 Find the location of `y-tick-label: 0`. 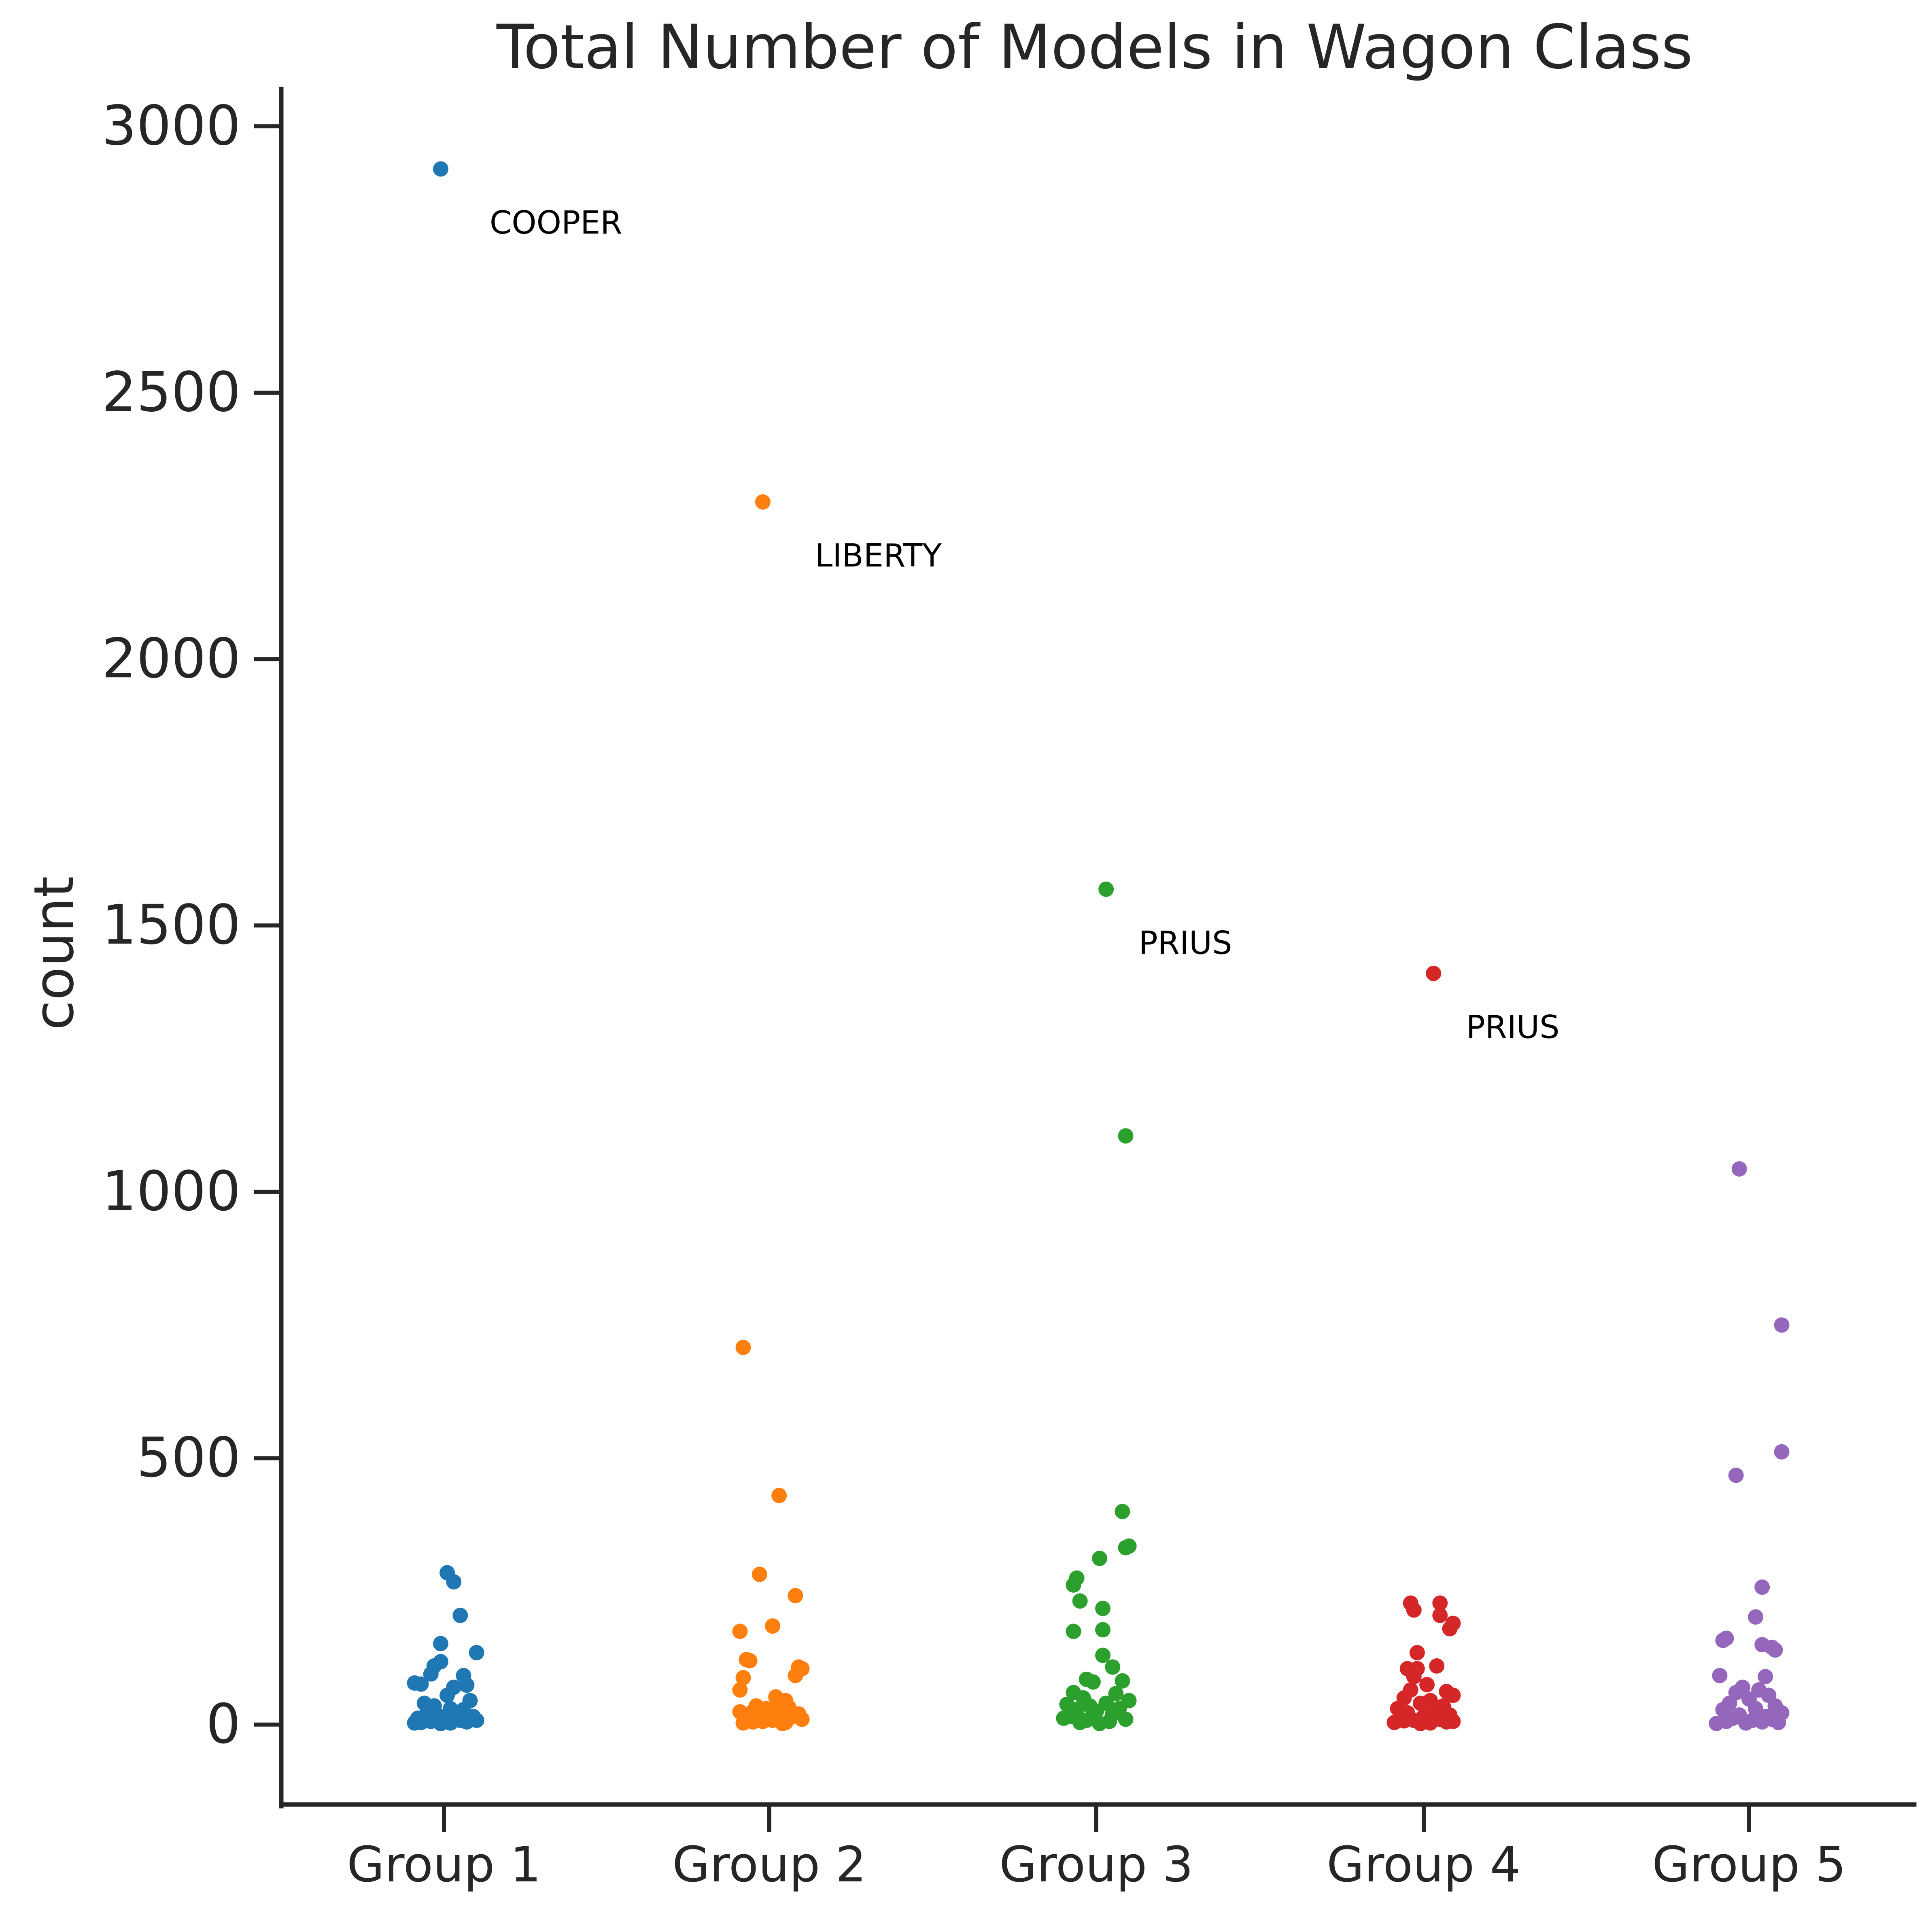

y-tick-label: 0 is located at coordinates (223, 1724).